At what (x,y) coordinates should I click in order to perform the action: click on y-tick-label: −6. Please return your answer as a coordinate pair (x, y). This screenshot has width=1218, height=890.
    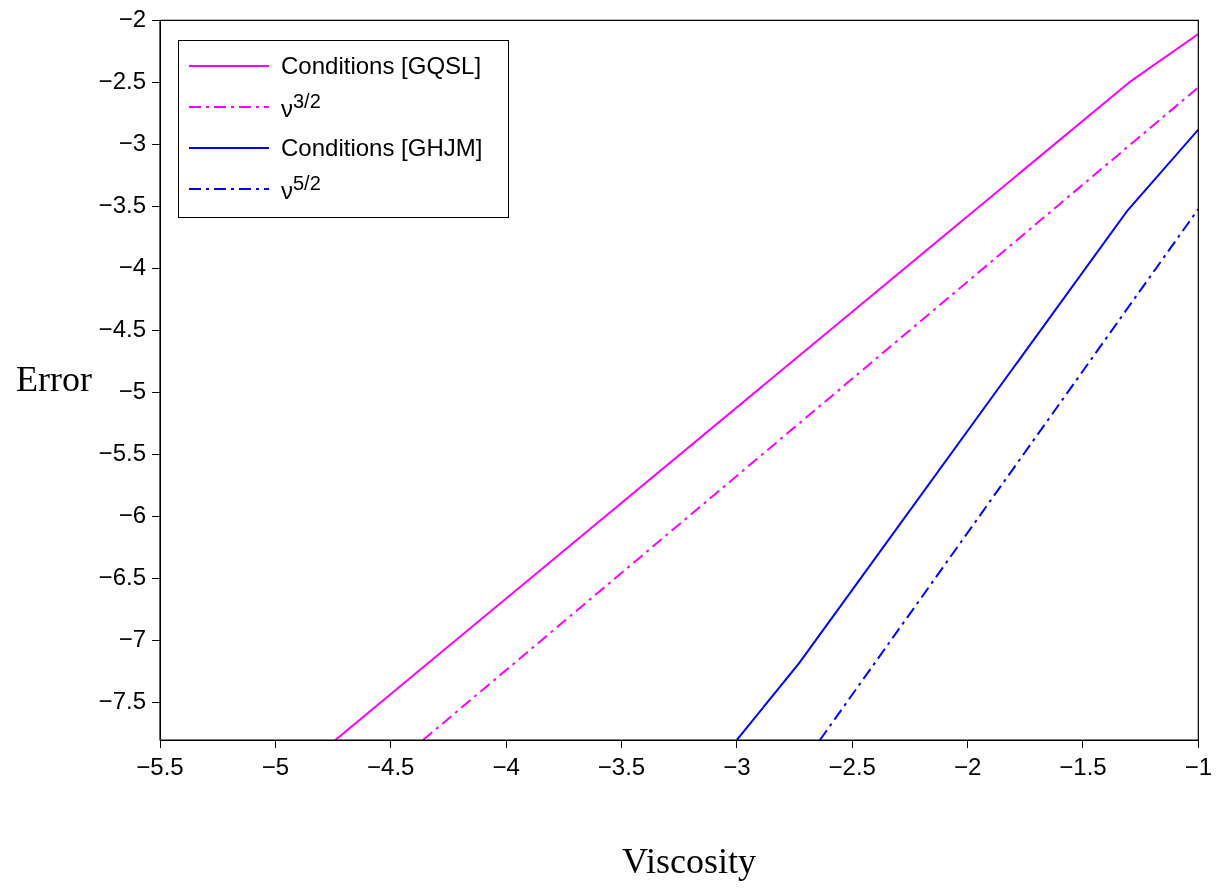
    Looking at the image, I should click on (132, 515).